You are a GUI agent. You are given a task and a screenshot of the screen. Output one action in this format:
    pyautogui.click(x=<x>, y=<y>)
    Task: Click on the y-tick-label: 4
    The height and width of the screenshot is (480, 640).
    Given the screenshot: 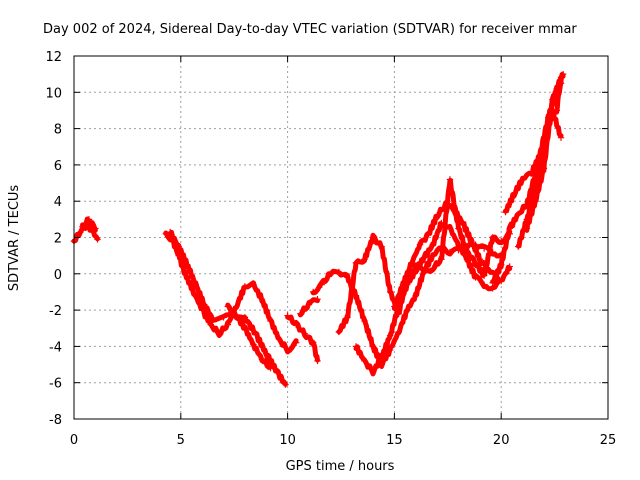 What is the action you would take?
    pyautogui.click(x=58, y=202)
    